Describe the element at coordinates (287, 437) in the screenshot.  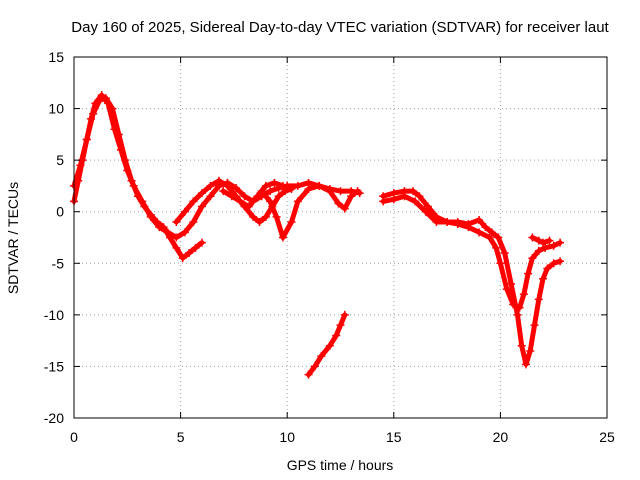
I see `x-tick-label: 10` at that location.